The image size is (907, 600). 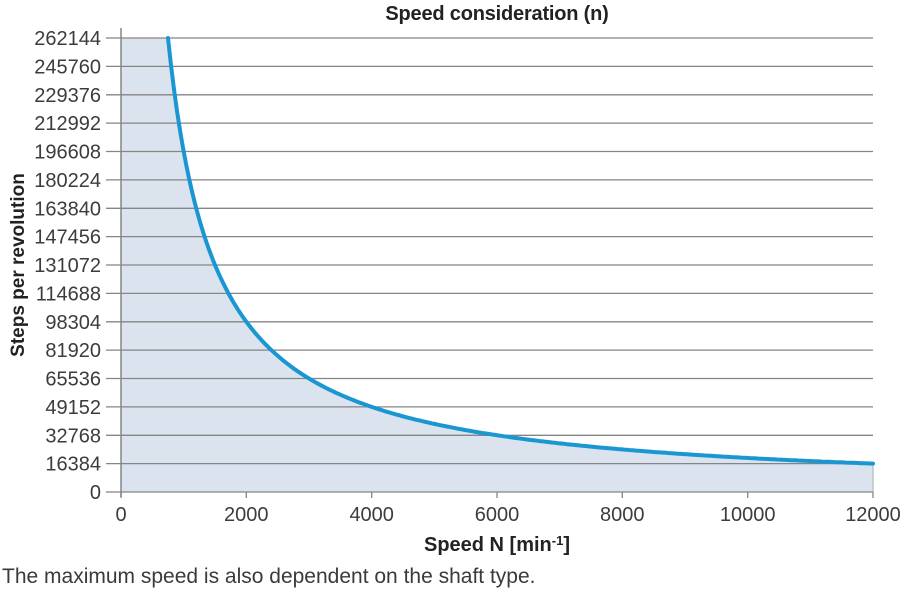 What do you see at coordinates (67, 96) in the screenshot?
I see `y-tick-label: 229376` at bounding box center [67, 96].